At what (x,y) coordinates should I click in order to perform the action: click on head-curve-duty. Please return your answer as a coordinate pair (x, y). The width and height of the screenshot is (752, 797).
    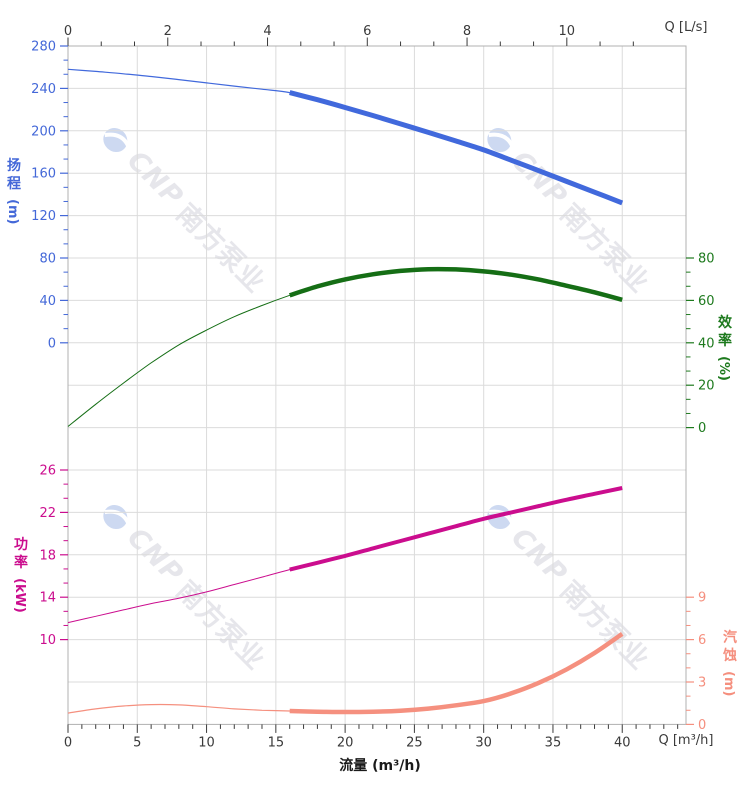
    Looking at the image, I should click on (456, 148).